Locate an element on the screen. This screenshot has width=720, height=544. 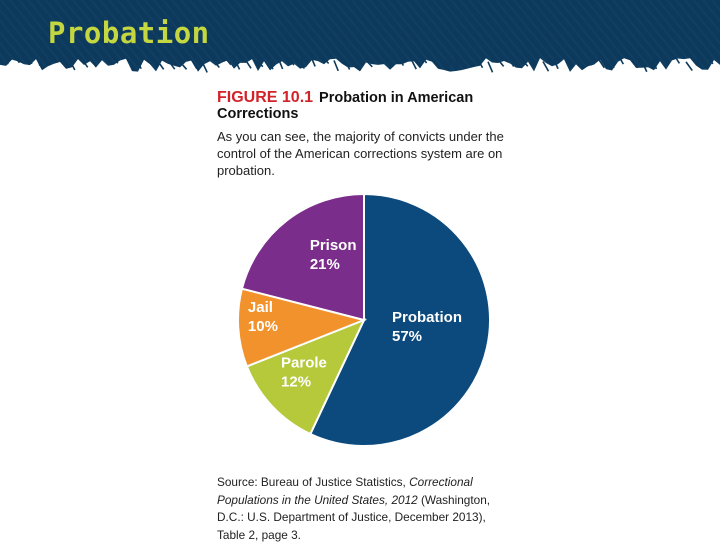
header-banner: Probation is located at coordinates (360, 37).